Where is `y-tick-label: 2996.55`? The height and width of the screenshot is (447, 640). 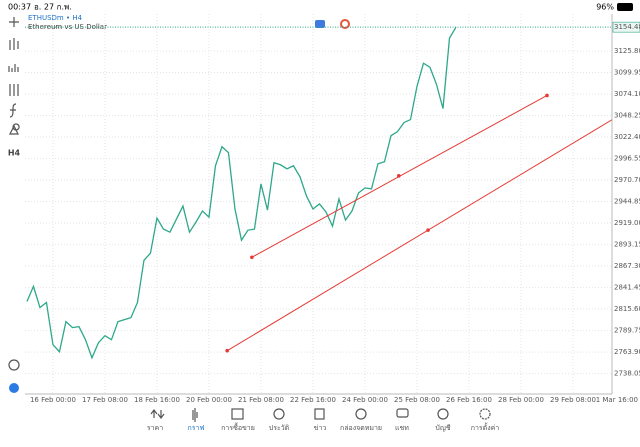
y-tick-label: 2996.55 is located at coordinates (627, 159).